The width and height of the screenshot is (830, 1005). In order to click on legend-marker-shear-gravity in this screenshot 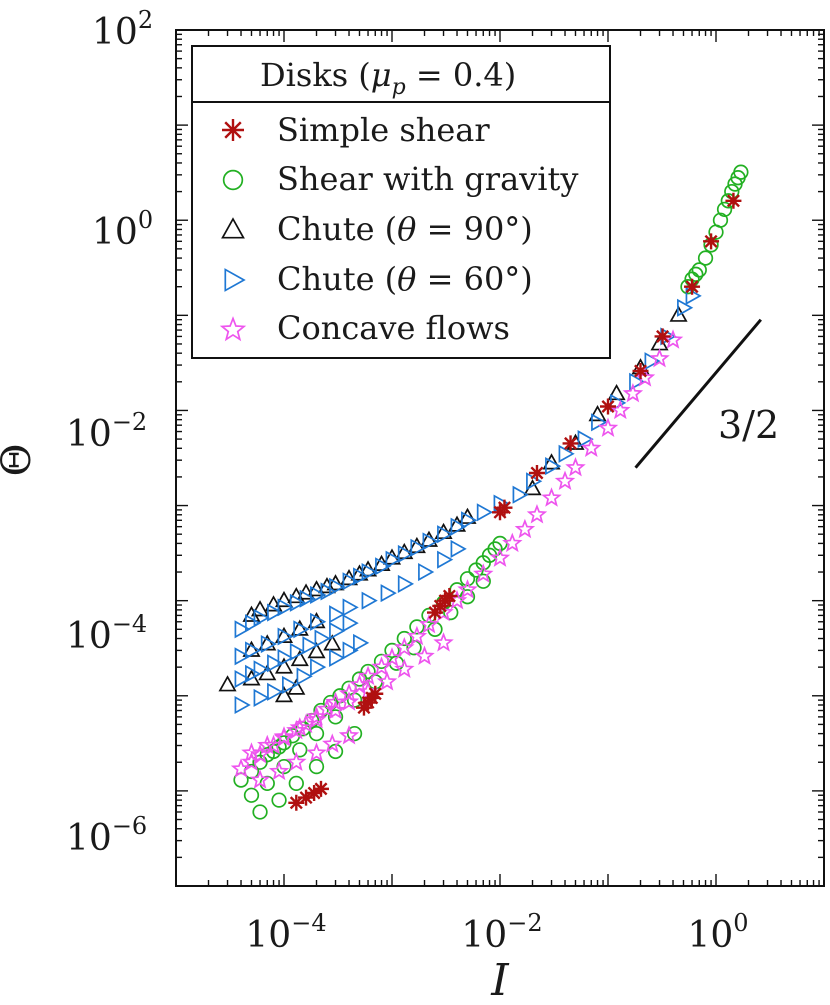, I will do `click(233, 180)`.